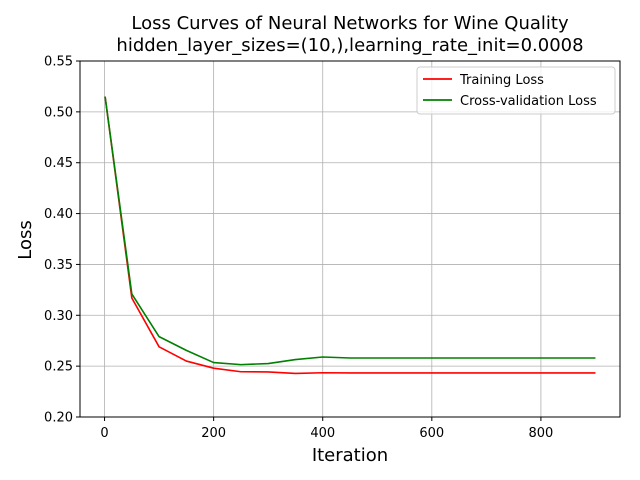  Describe the element at coordinates (501, 80) in the screenshot. I see `legend-label-training-loss: Training Loss` at that location.